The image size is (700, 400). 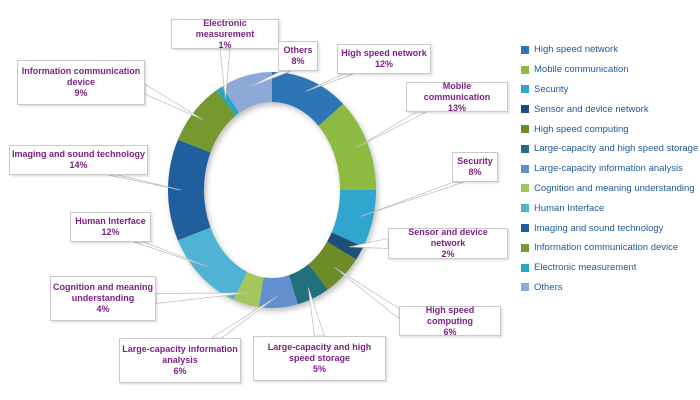 What do you see at coordinates (329, 82) in the screenshot?
I see `leader-line-high-speed-network` at bounding box center [329, 82].